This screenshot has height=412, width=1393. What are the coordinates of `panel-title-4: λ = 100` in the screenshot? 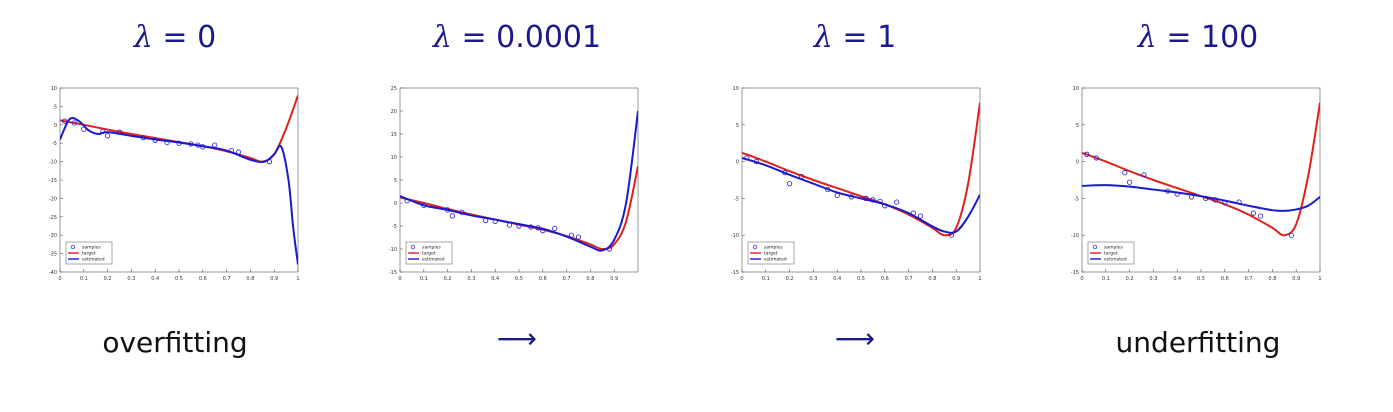 It's located at (1198, 37).